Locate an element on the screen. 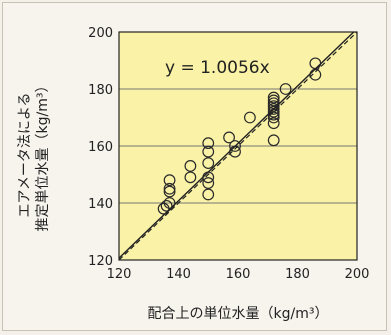  y-axis-label-line1: エアメータ法による is located at coordinates (25, 155).